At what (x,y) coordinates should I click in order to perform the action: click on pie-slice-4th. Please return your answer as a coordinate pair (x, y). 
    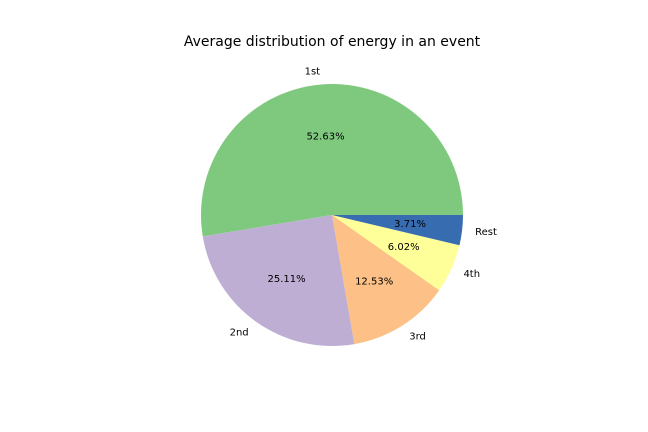
    Looking at the image, I should click on (396, 253).